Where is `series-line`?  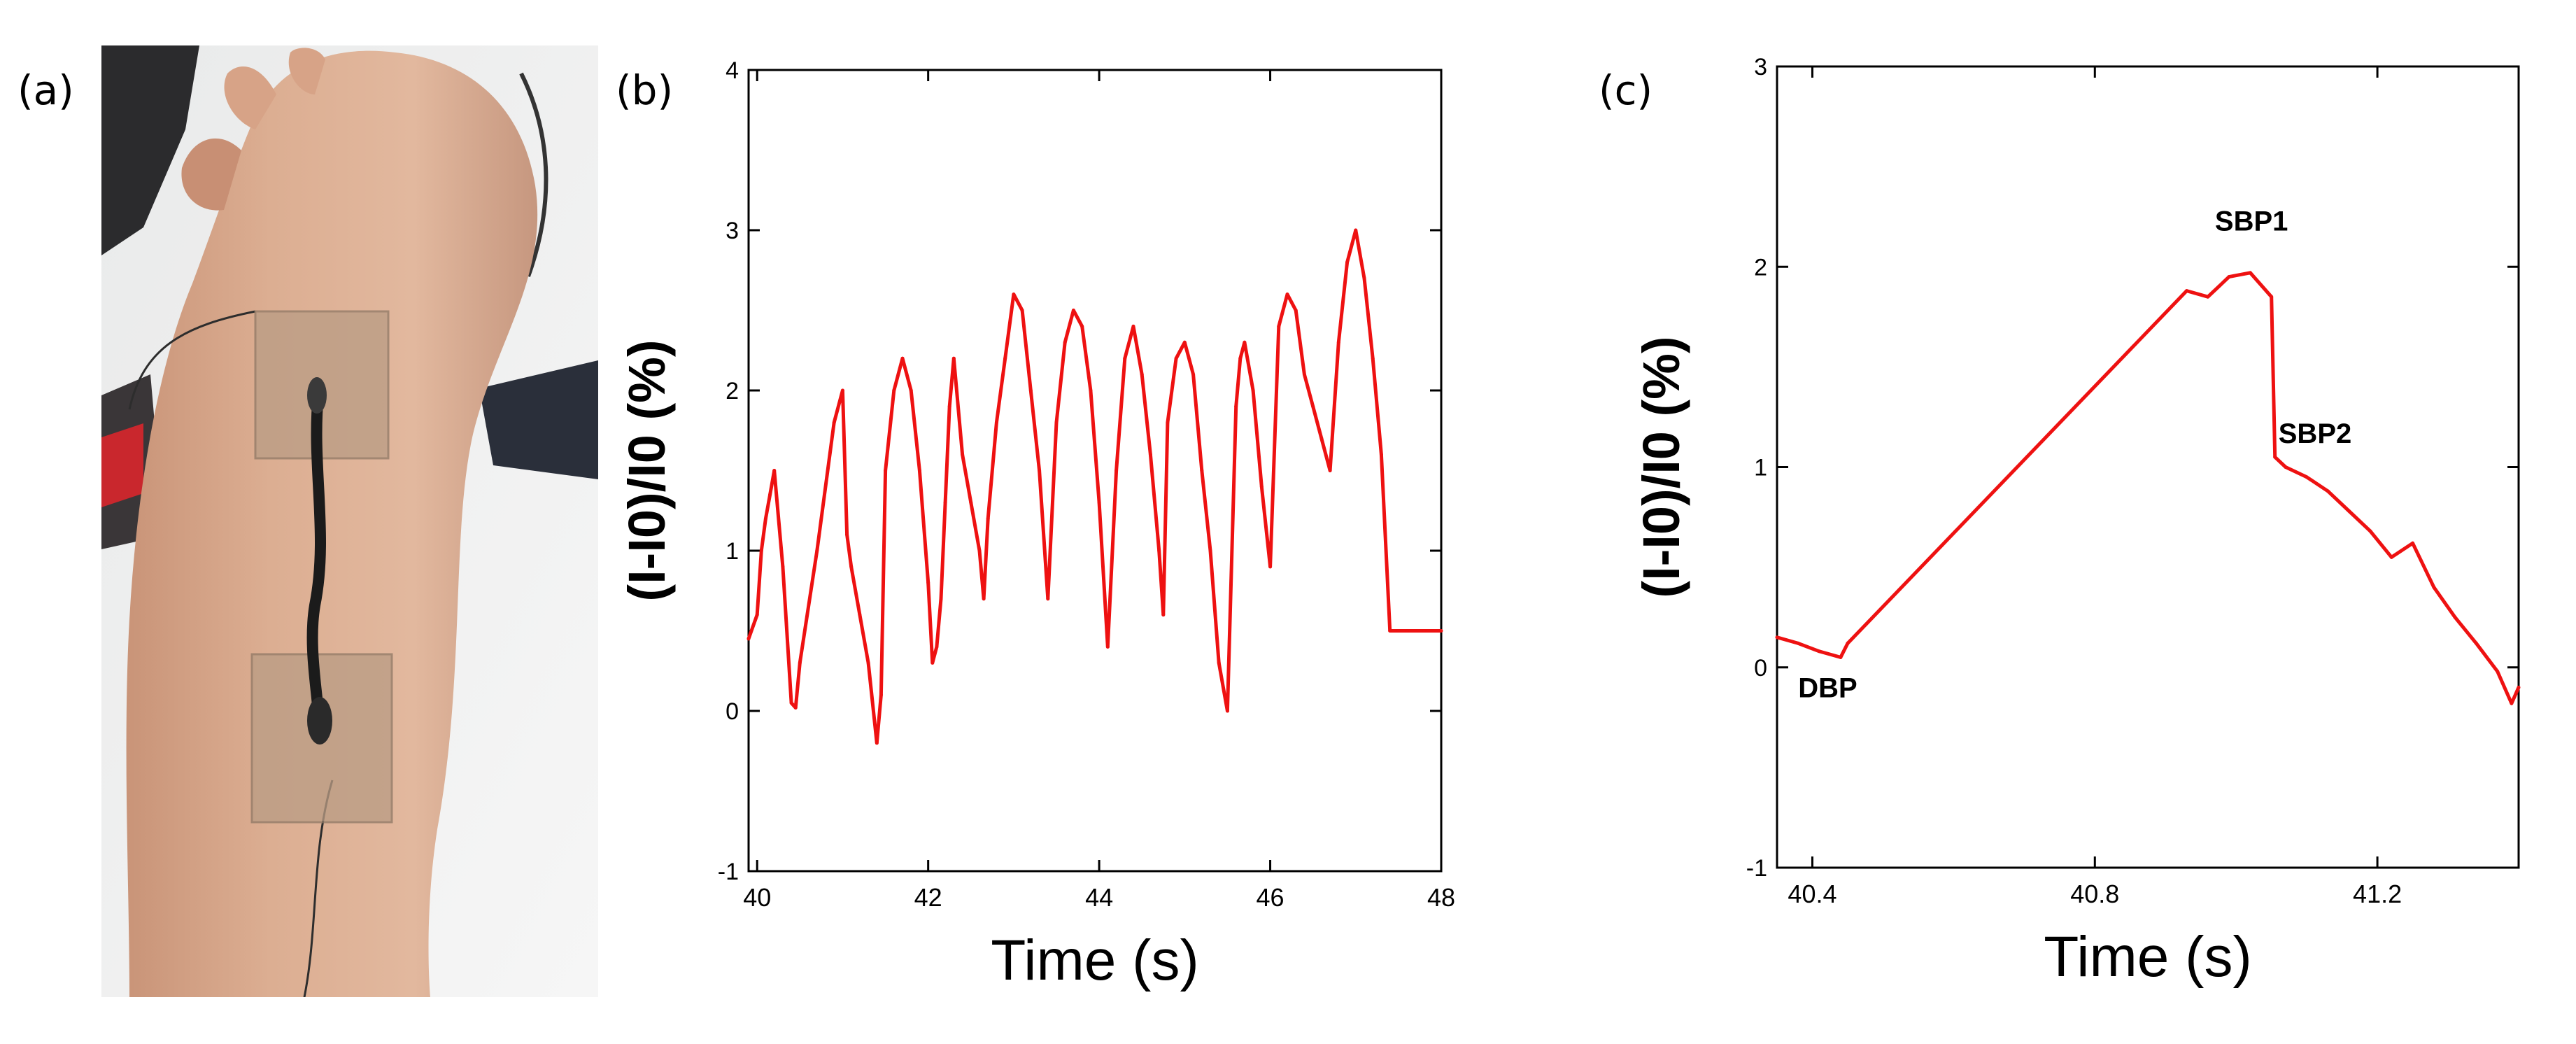 series-line is located at coordinates (2148, 488).